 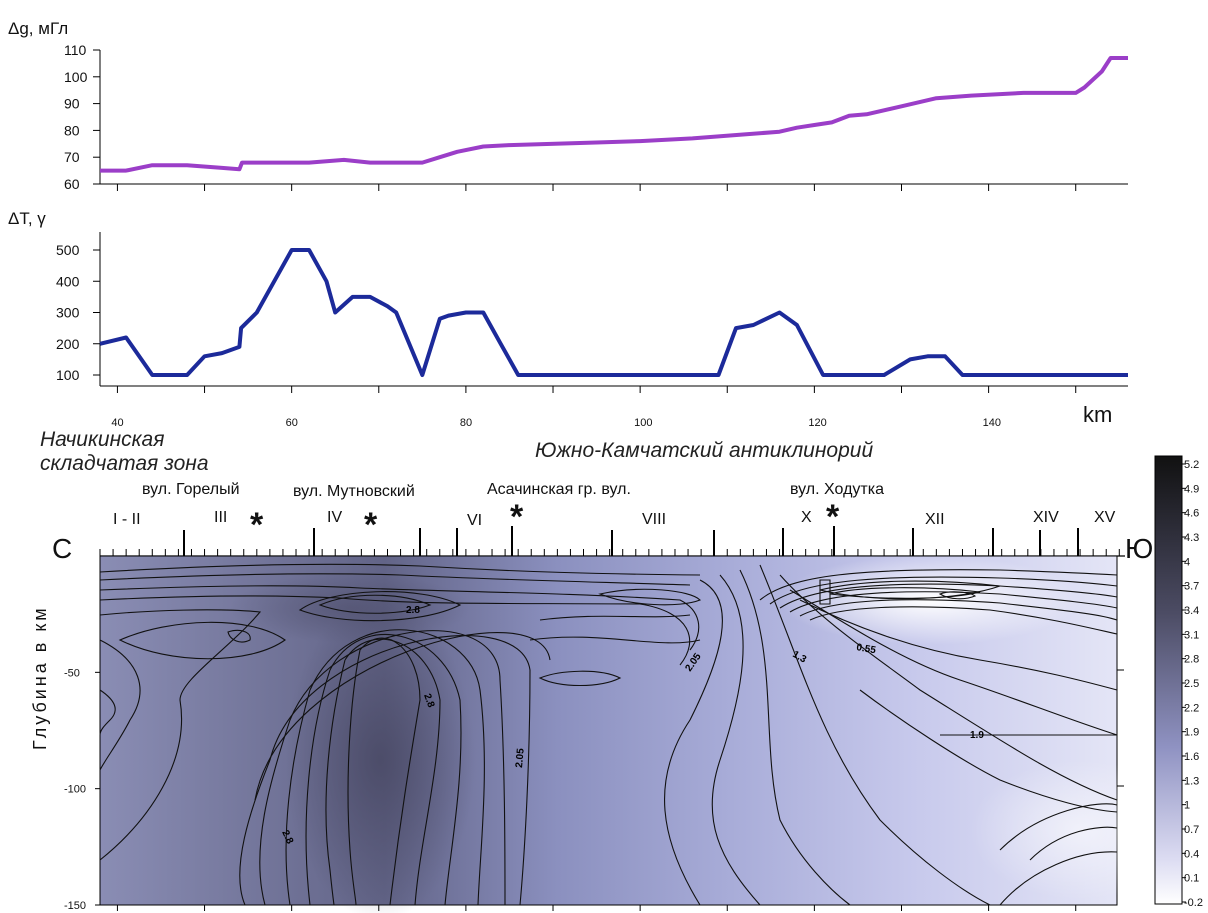 What do you see at coordinates (614, 519) in the screenshot?
I see `profile-numbers: I - II III IV VI VIII X XII XIV XV` at bounding box center [614, 519].